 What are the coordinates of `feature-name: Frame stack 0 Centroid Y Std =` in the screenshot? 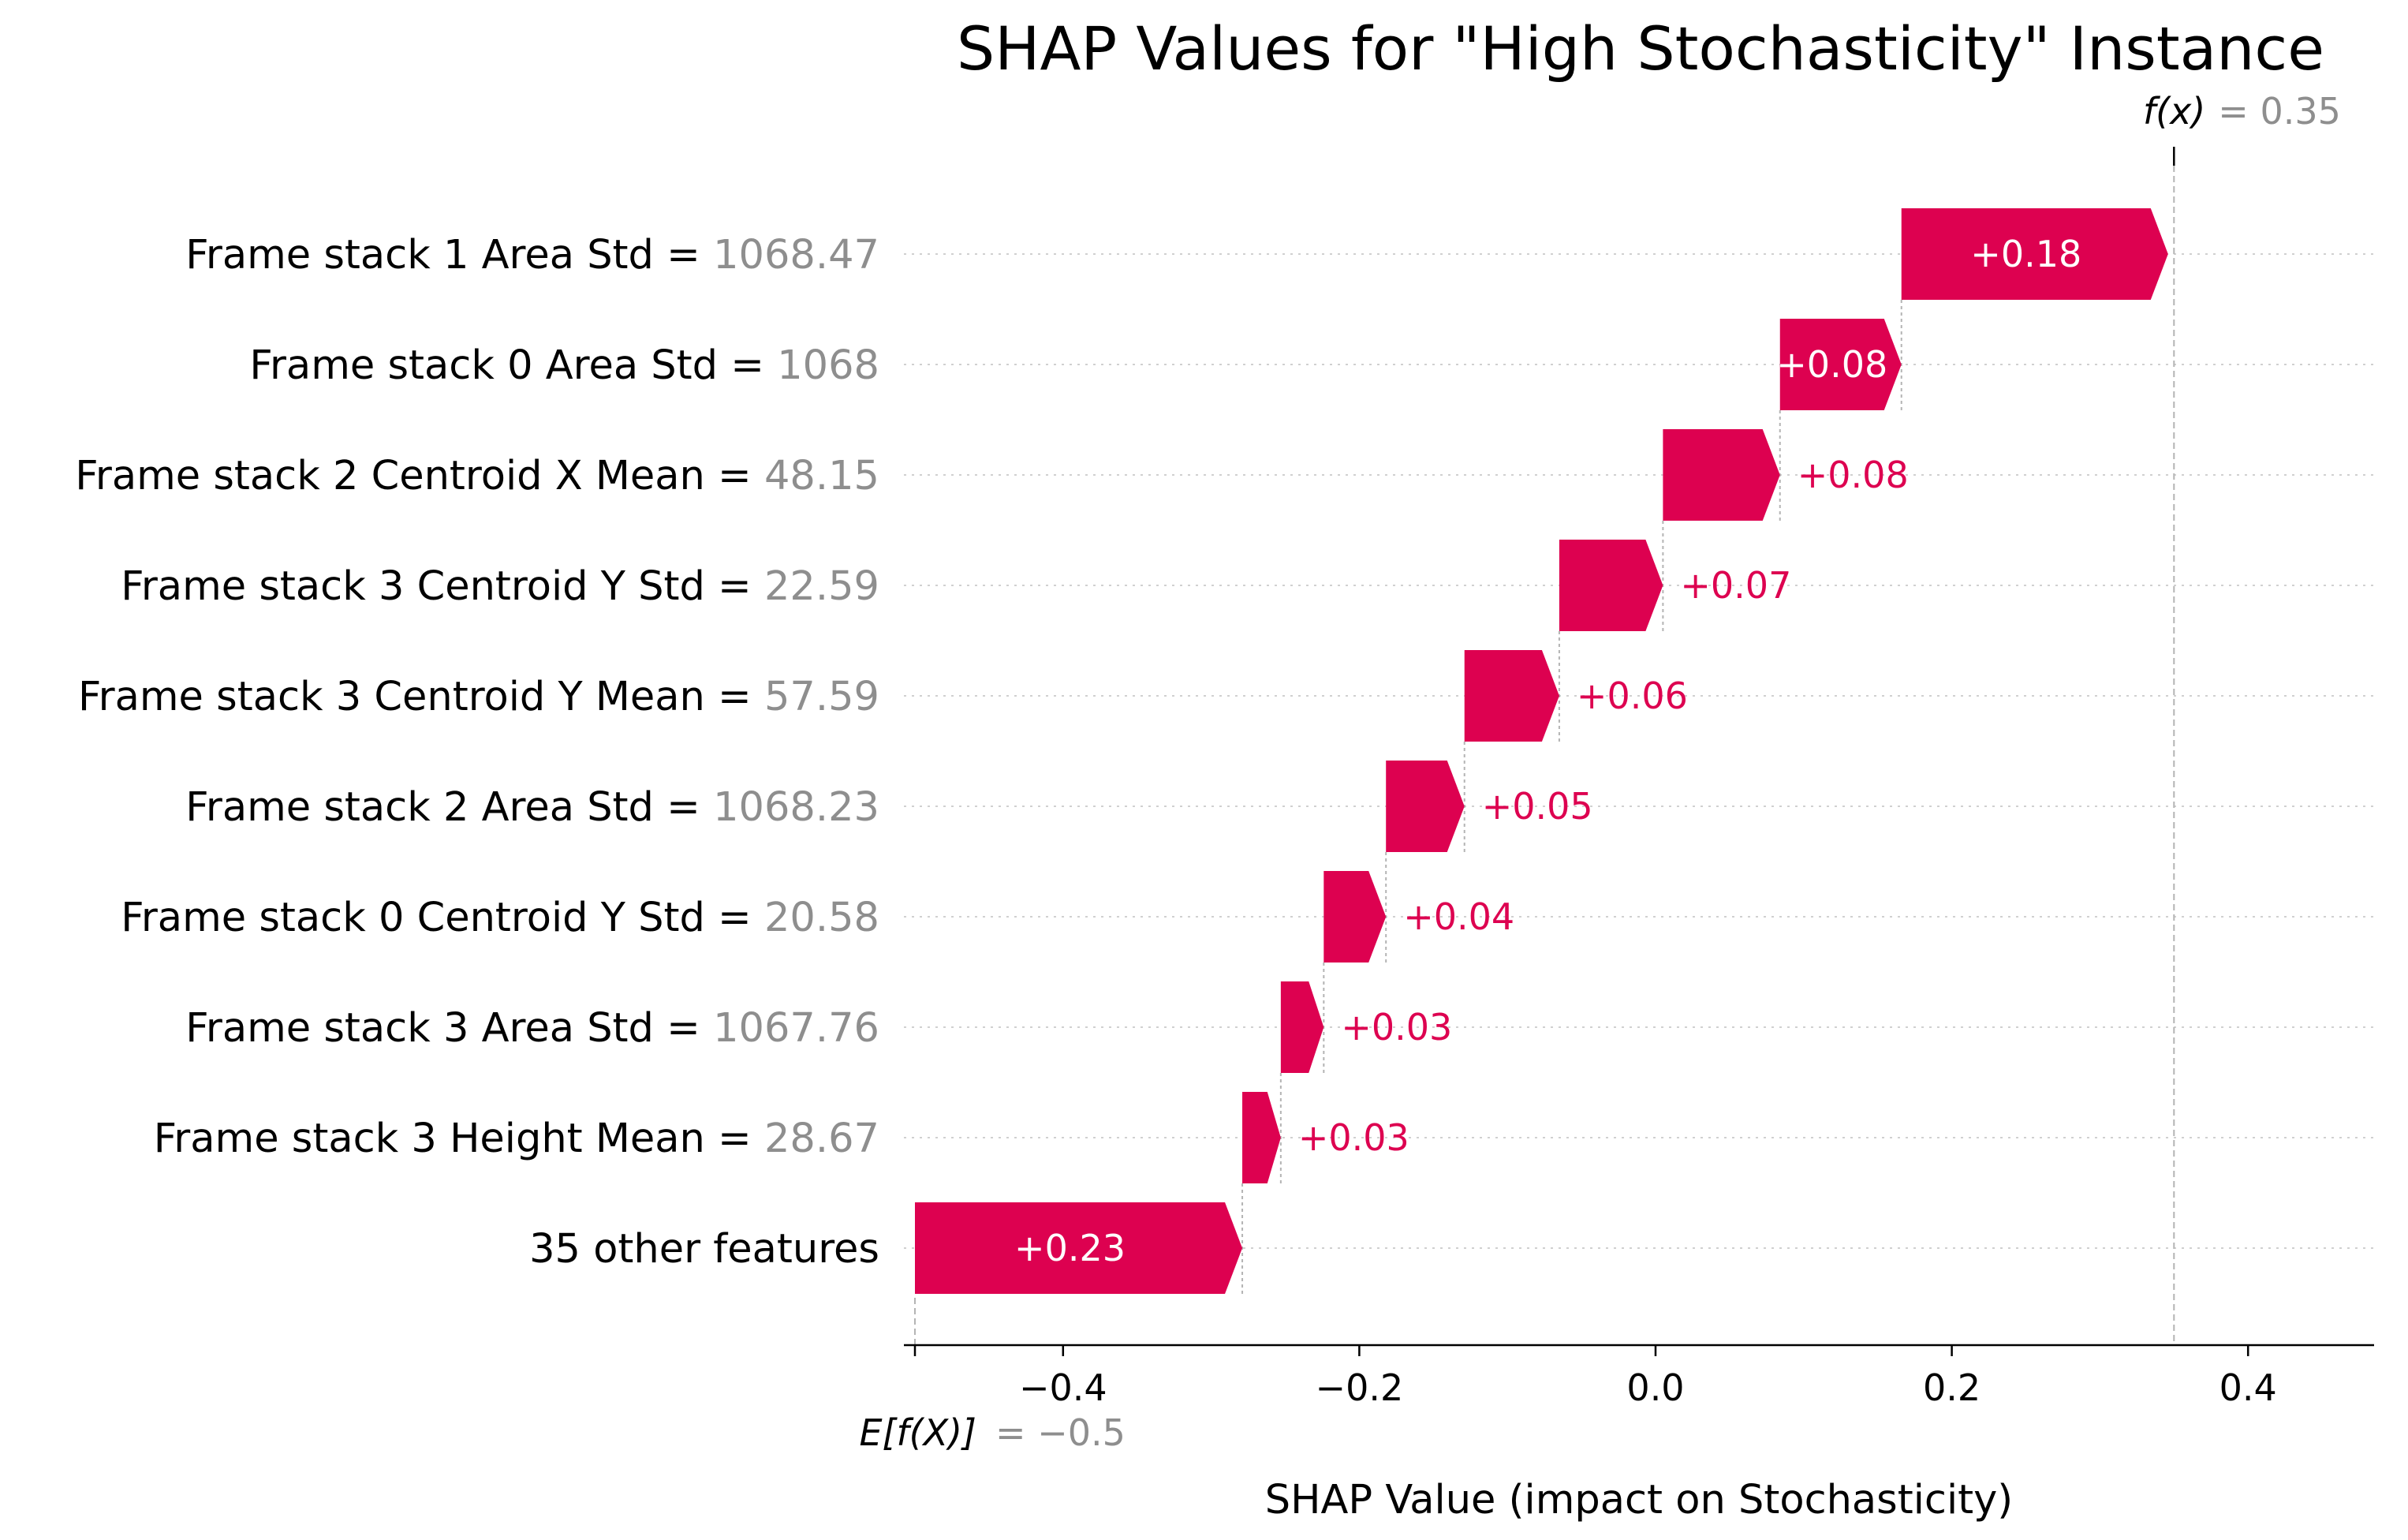 It's located at (442, 918).